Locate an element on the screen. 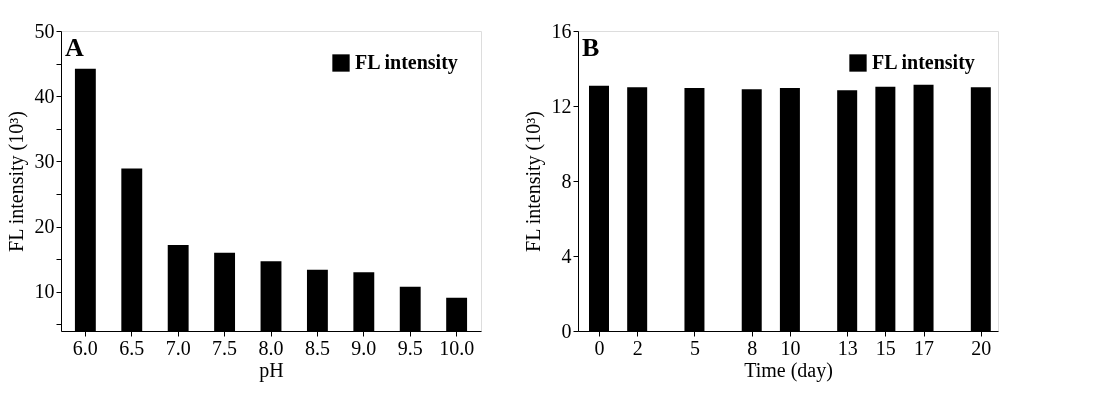 Image resolution: width=1104 pixels, height=412 pixels. x-tick-label: 5 is located at coordinates (694, 347).